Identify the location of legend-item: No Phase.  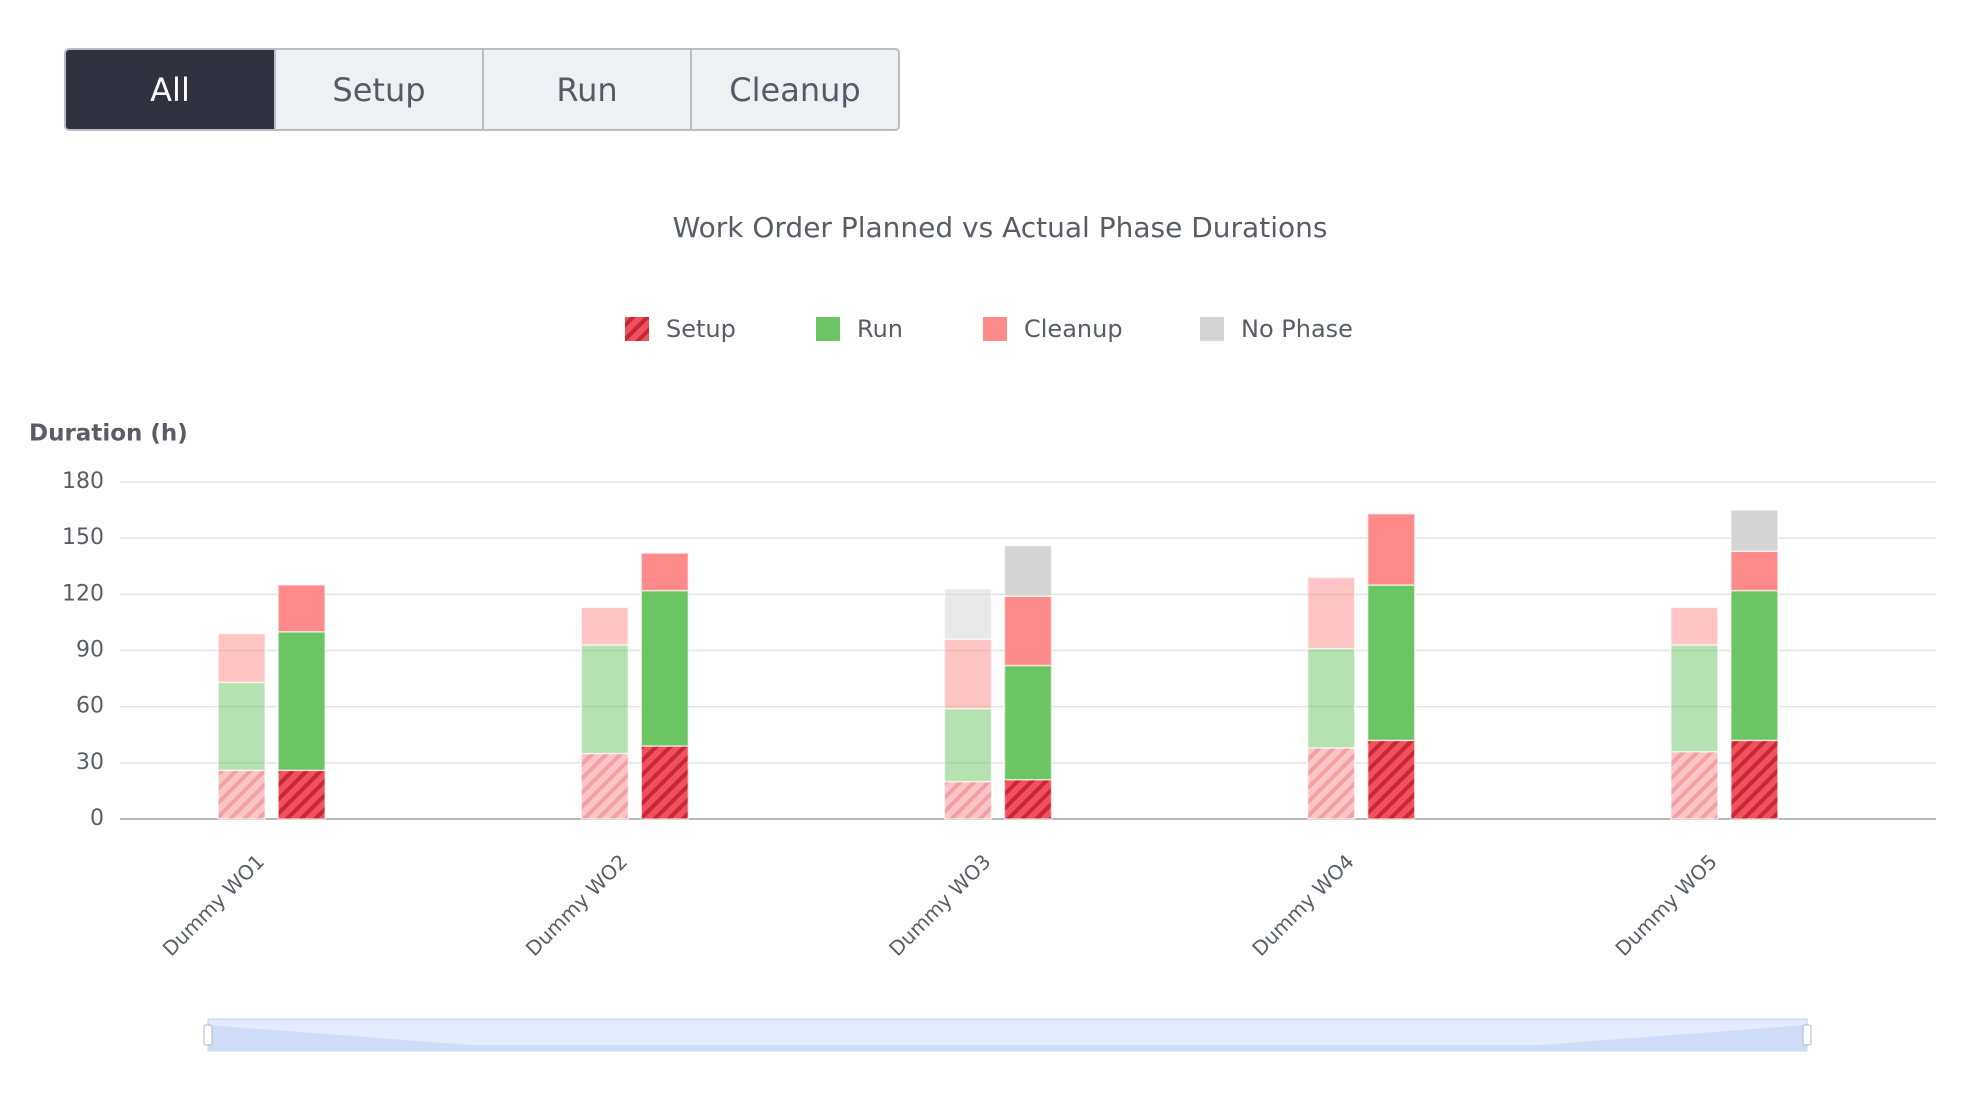
(1276, 329).